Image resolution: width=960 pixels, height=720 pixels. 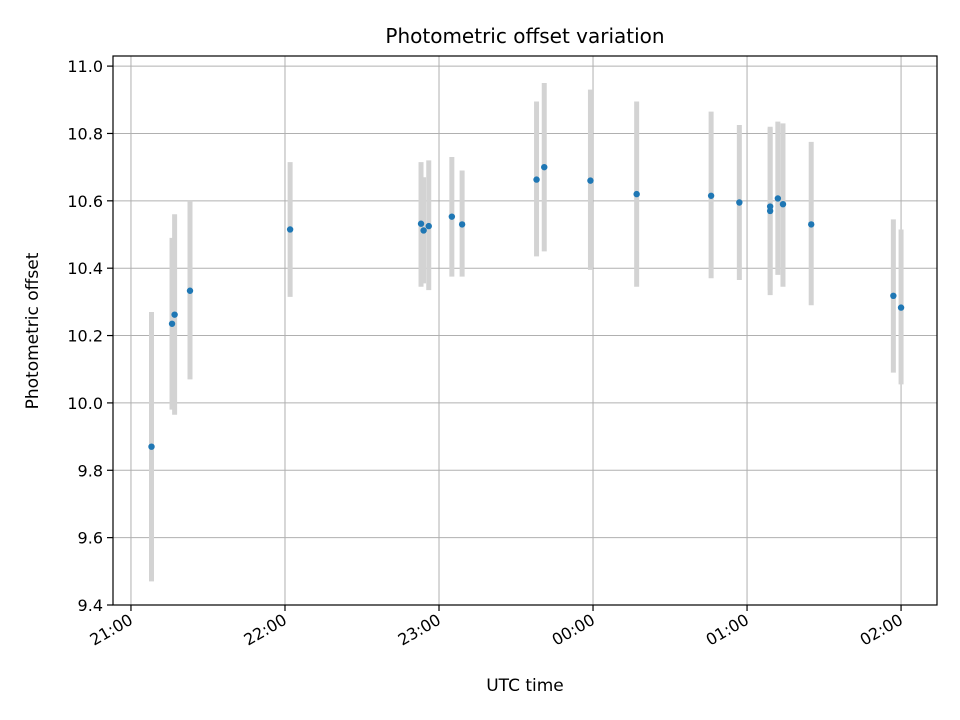 I want to click on y-tick-label: 9.6, so click(x=90, y=538).